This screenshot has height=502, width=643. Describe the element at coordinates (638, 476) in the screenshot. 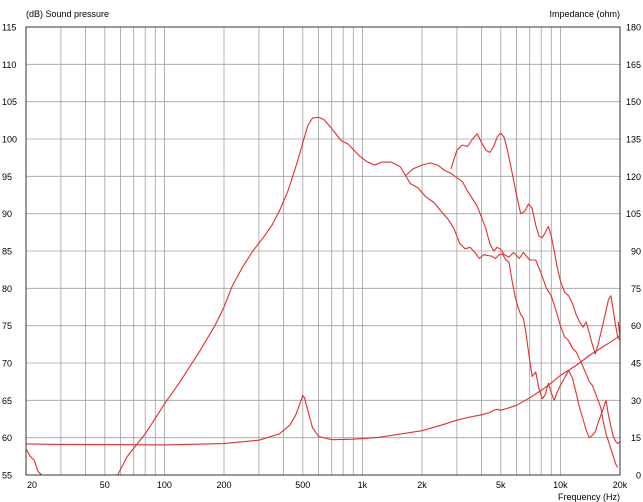

I see `right-tick-label: 0` at that location.